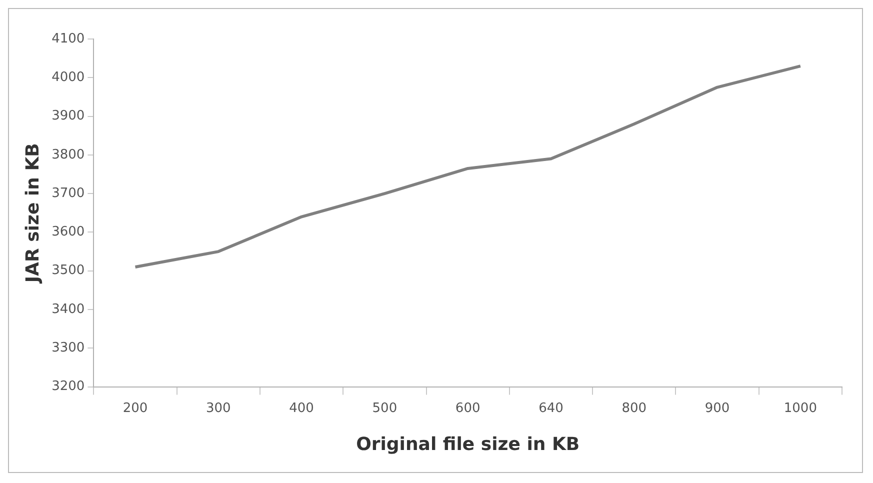 This screenshot has height=483, width=873. Describe the element at coordinates (800, 408) in the screenshot. I see `x-tick-label: 1000` at that location.